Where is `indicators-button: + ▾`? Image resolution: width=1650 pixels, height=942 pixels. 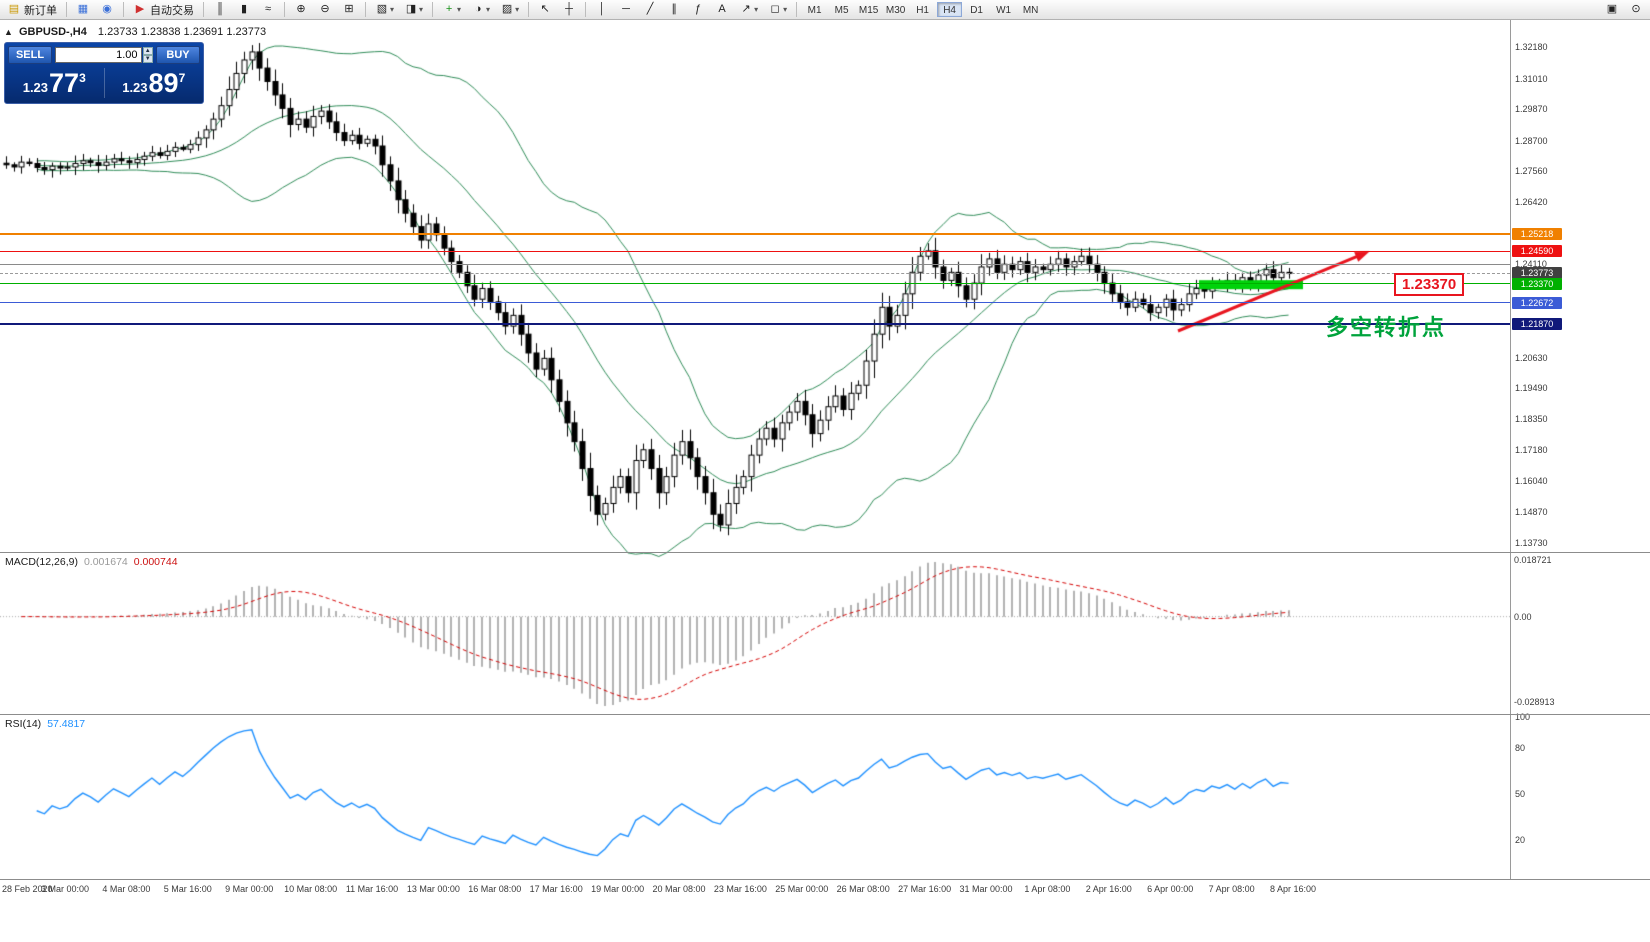
indicators-button: + ▾ is located at coordinates (451, 9).